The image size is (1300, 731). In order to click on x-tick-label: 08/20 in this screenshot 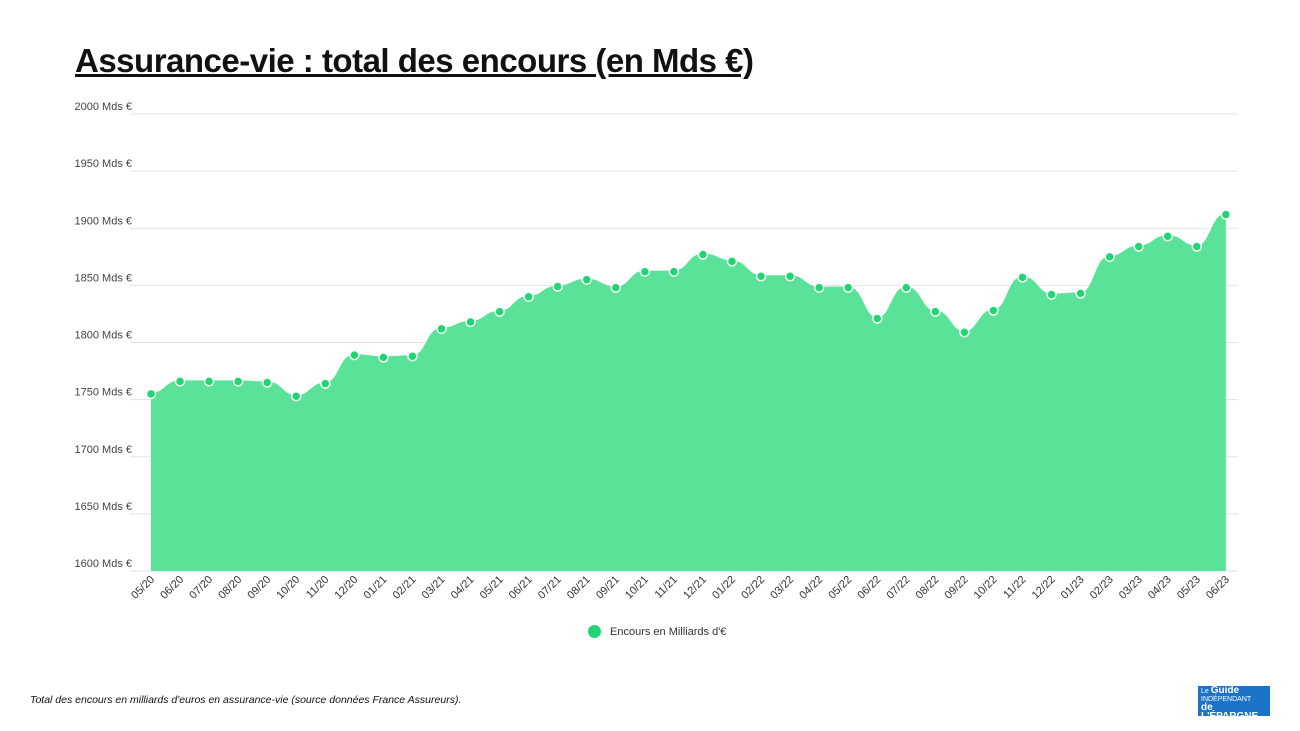, I will do `click(230, 588)`.